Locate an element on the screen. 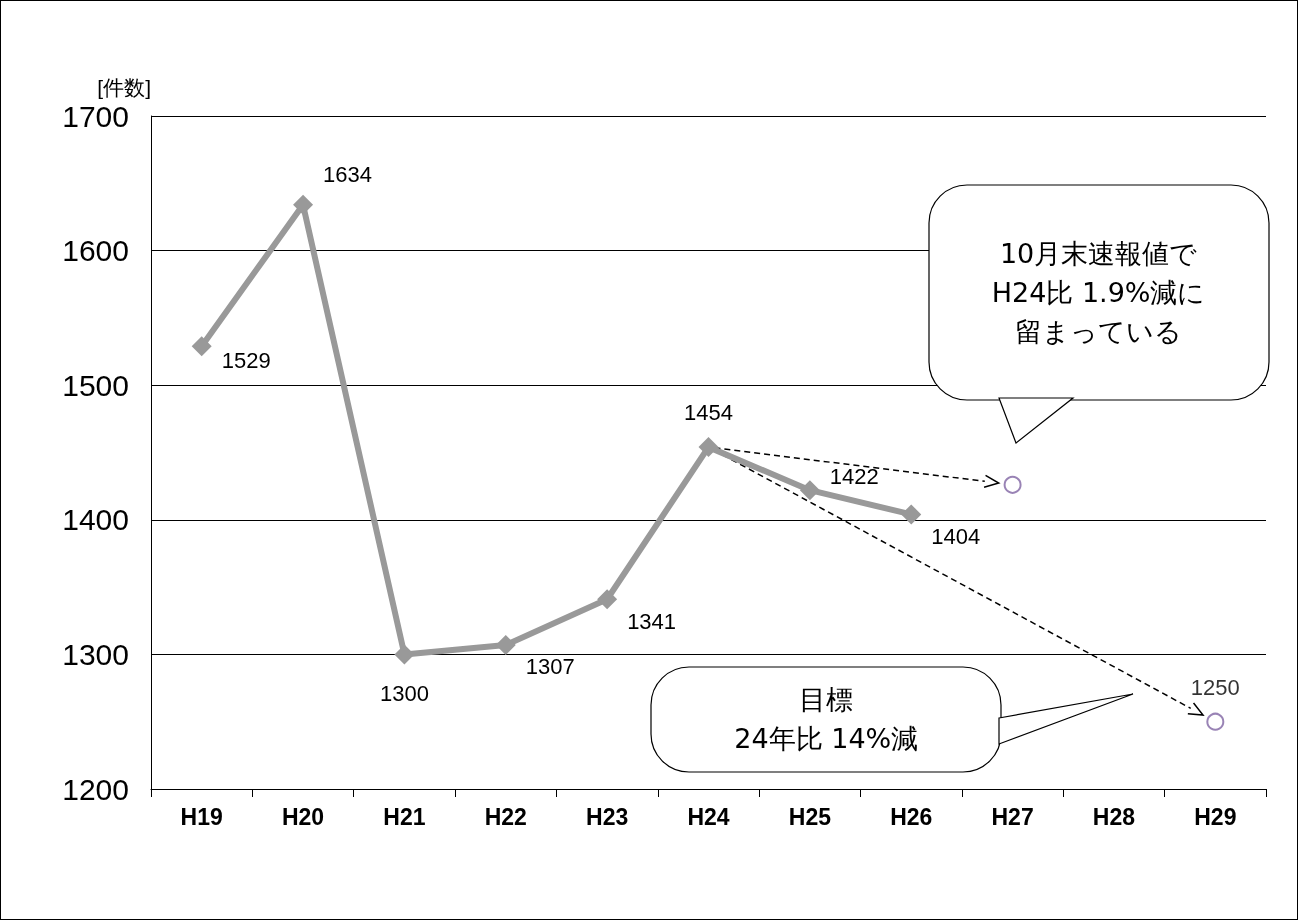 Image resolution: width=1298 pixels, height=920 pixels. y-tick-label: 1400 is located at coordinates (95, 520).